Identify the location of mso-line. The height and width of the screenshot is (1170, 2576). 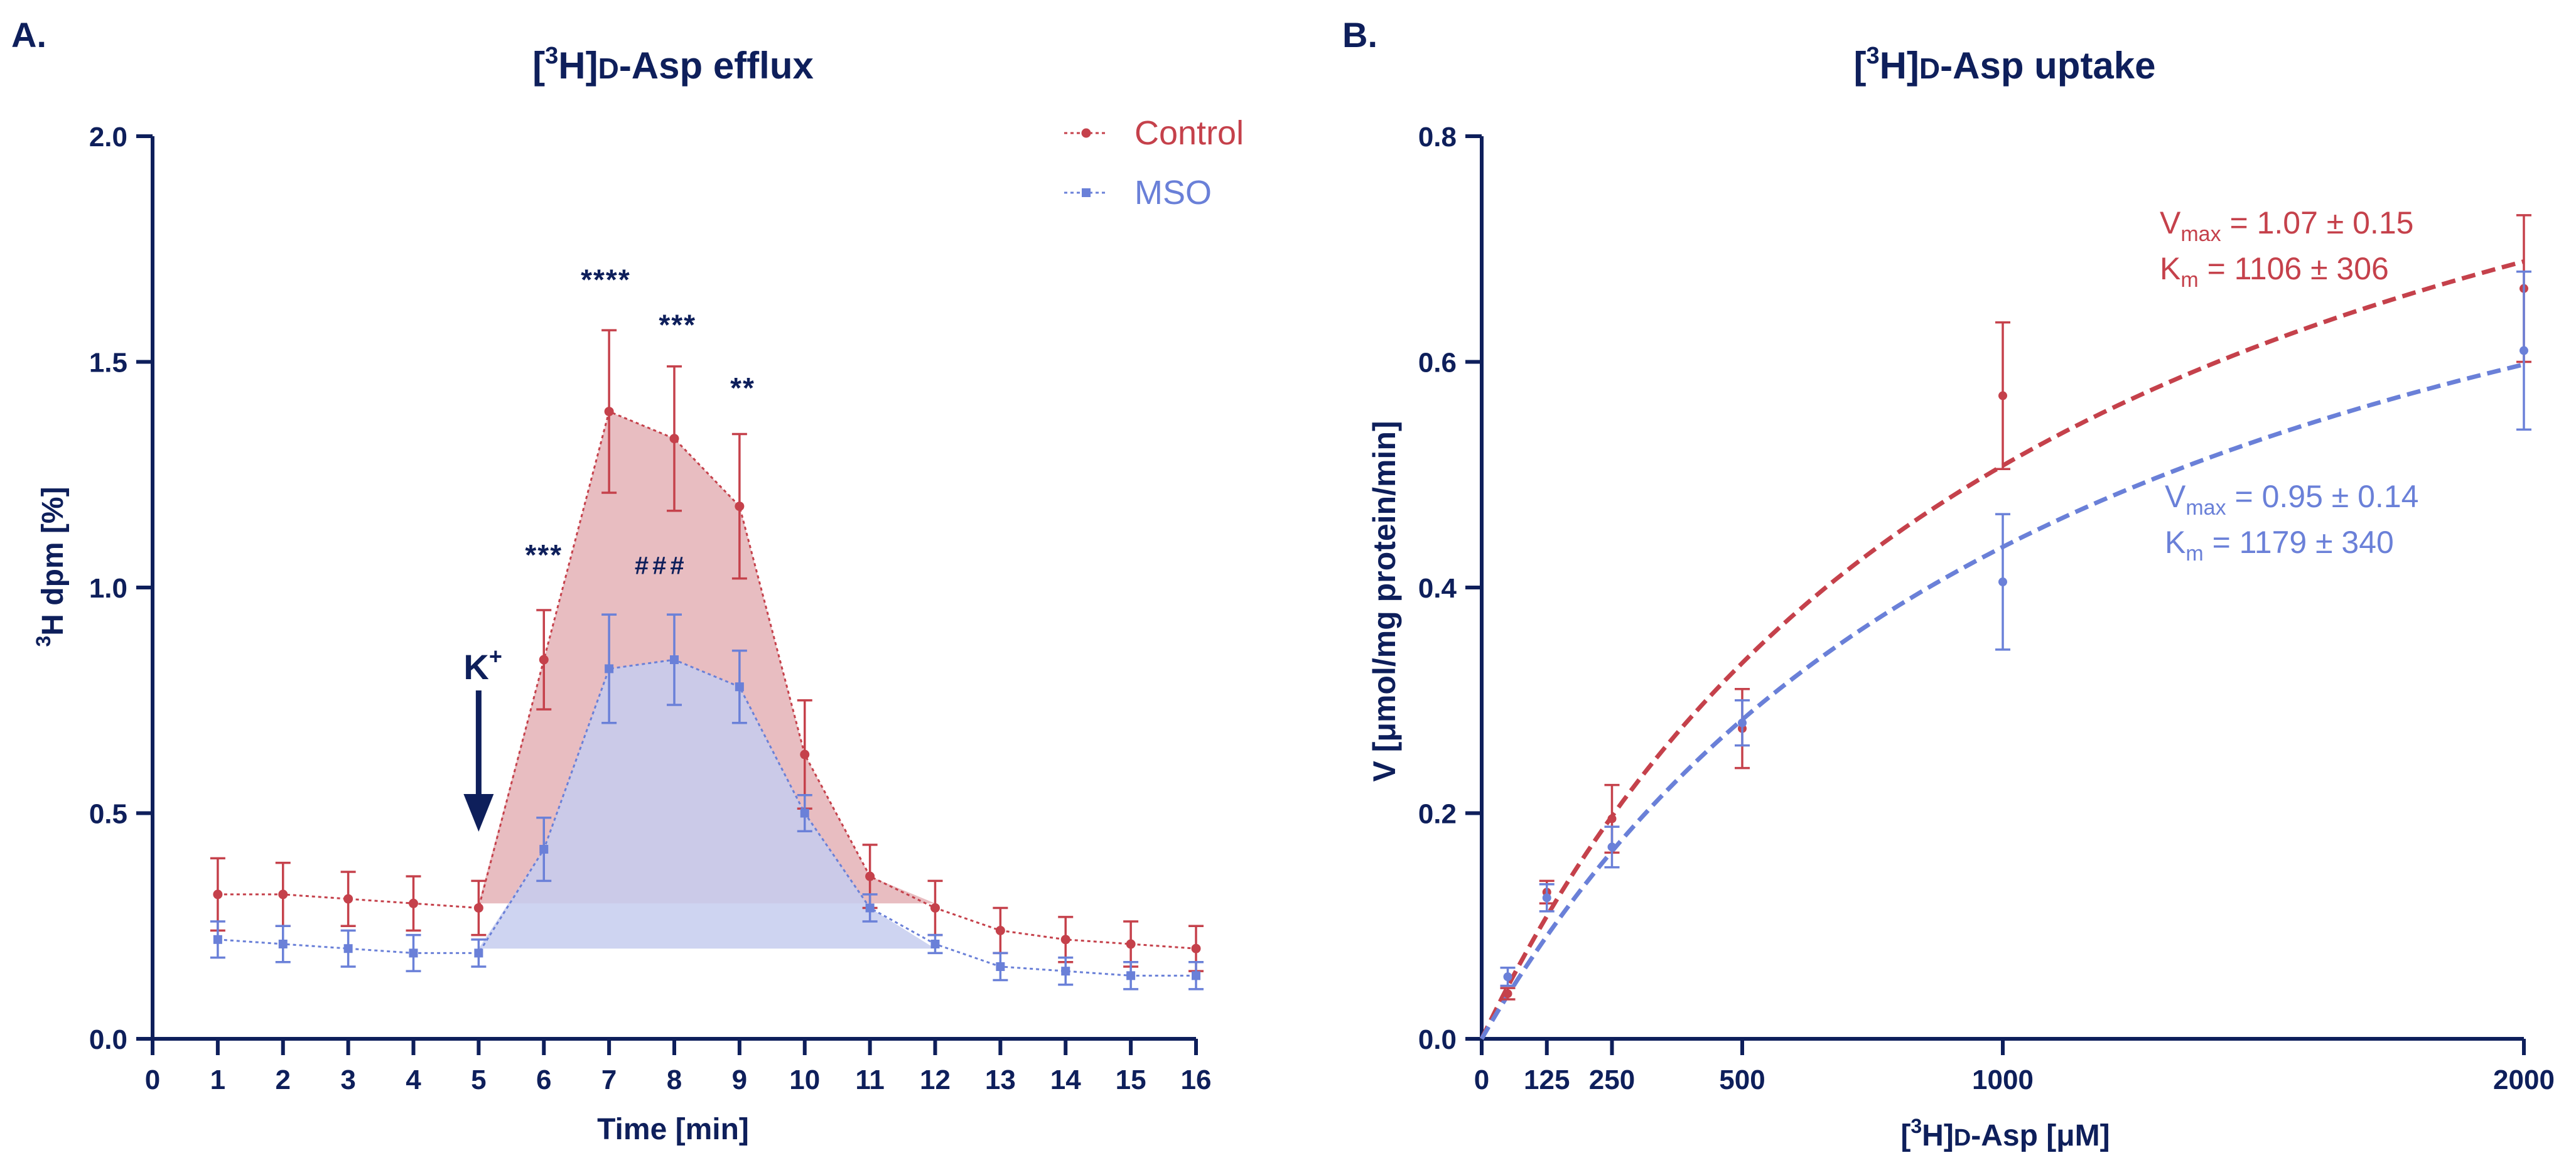
(706, 817).